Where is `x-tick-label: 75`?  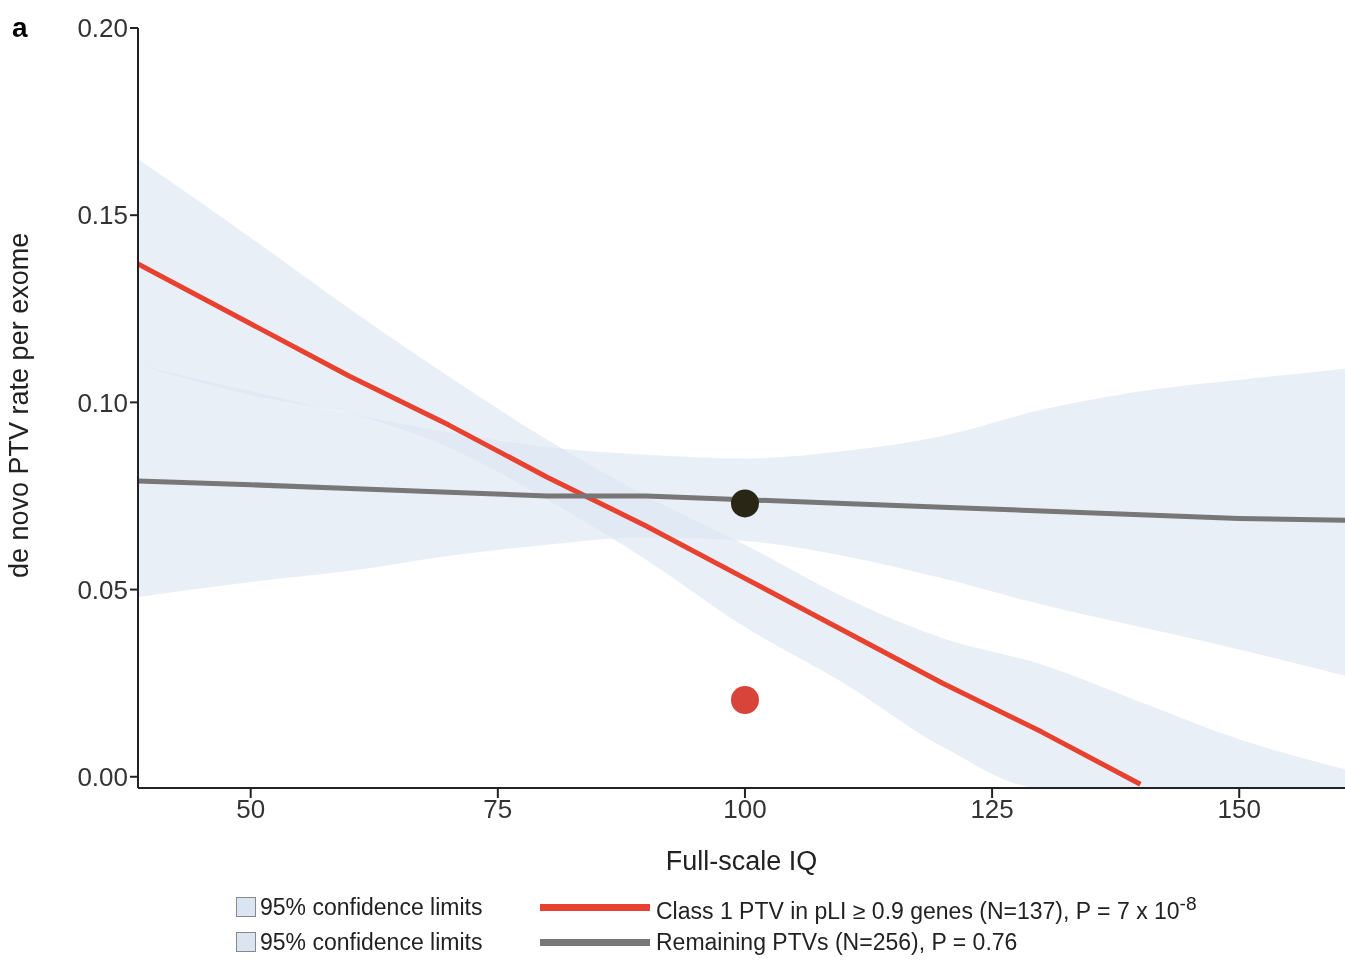 x-tick-label: 75 is located at coordinates (498, 809).